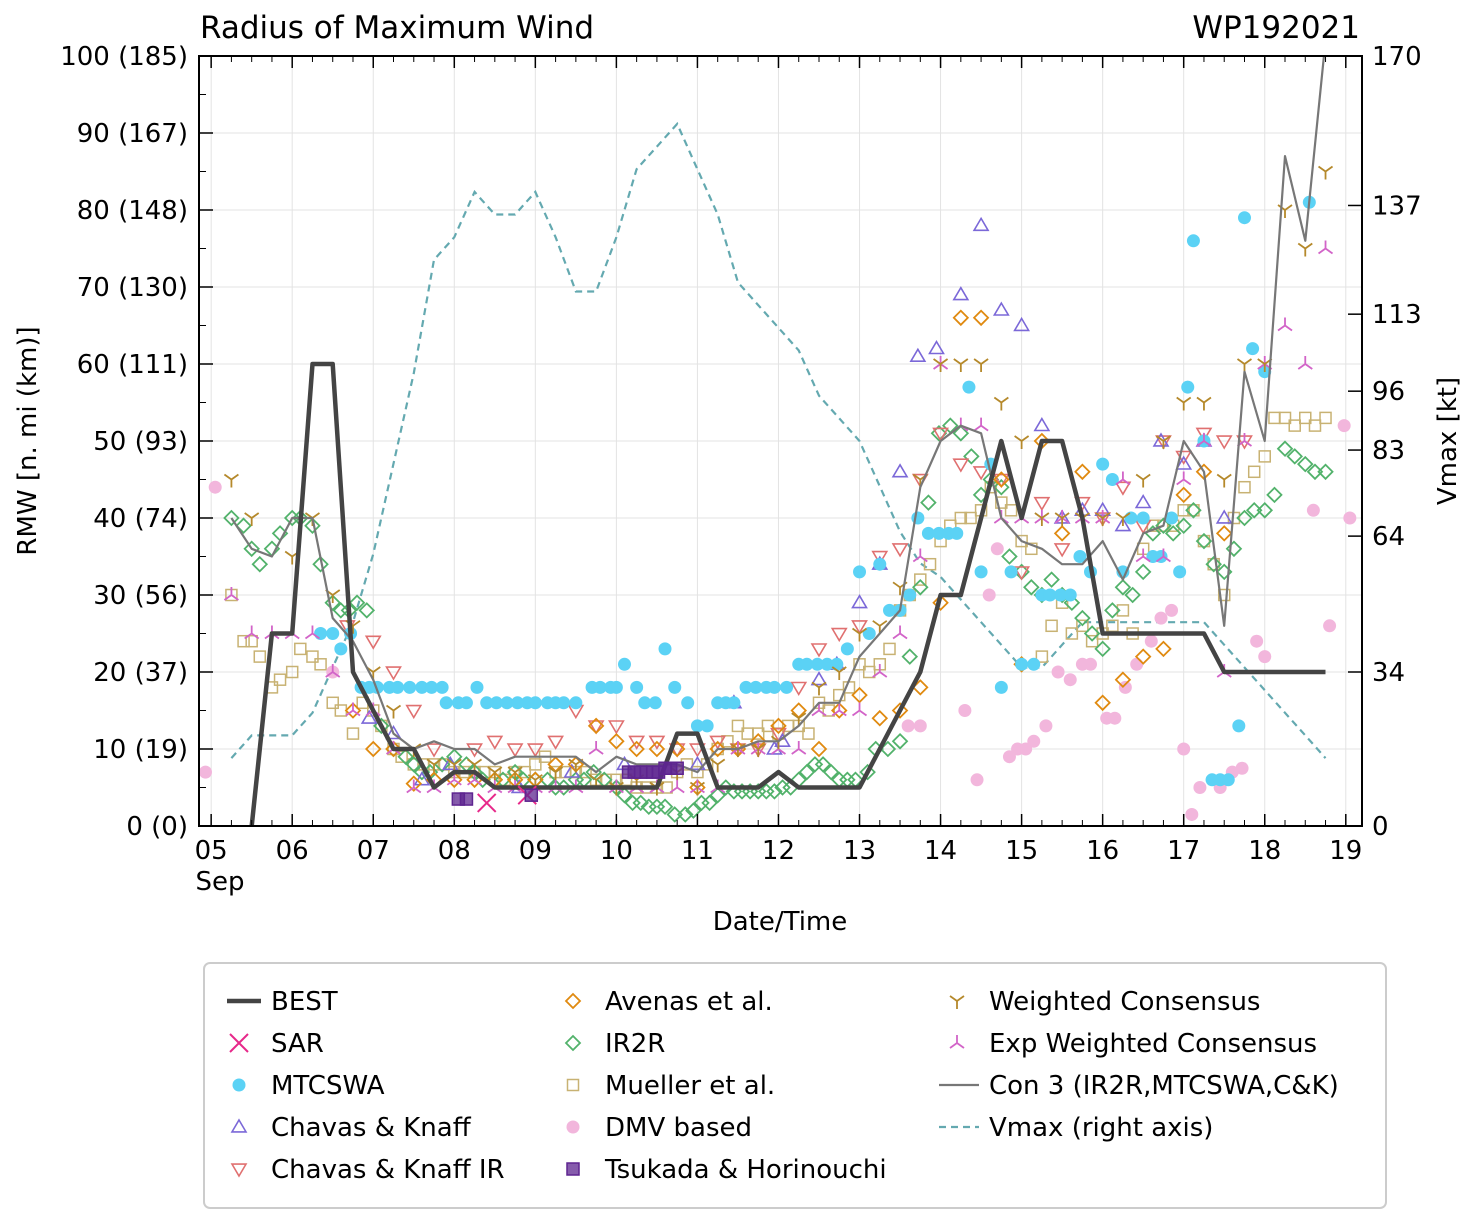 The image size is (1477, 1222). What do you see at coordinates (778, 851) in the screenshot?
I see `x-tick-label: 12` at bounding box center [778, 851].